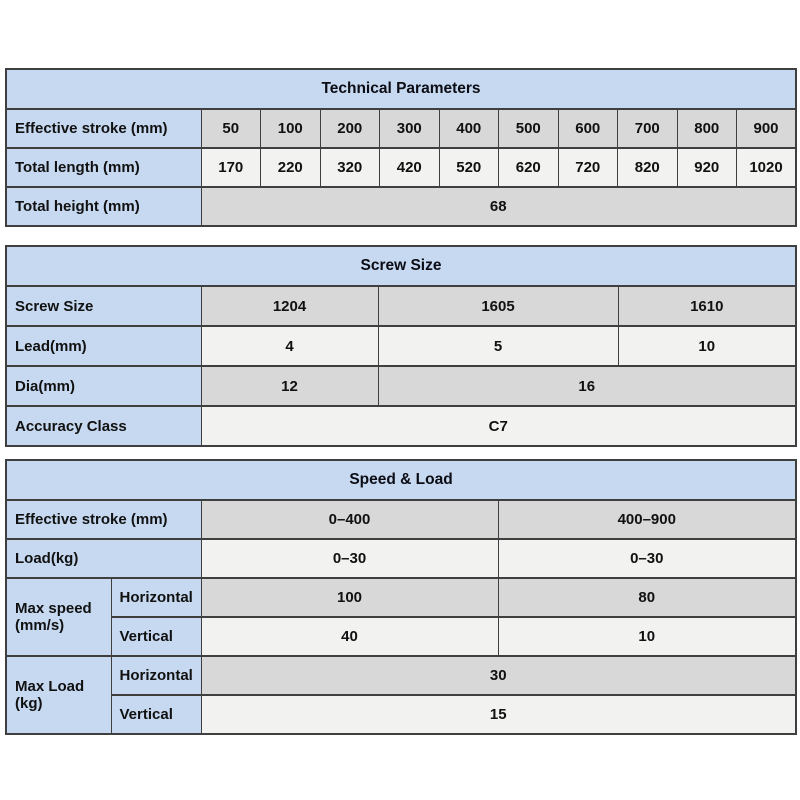 The height and width of the screenshot is (800, 800). What do you see at coordinates (103, 386) in the screenshot?
I see `row-label-dia: Dia(mm)` at bounding box center [103, 386].